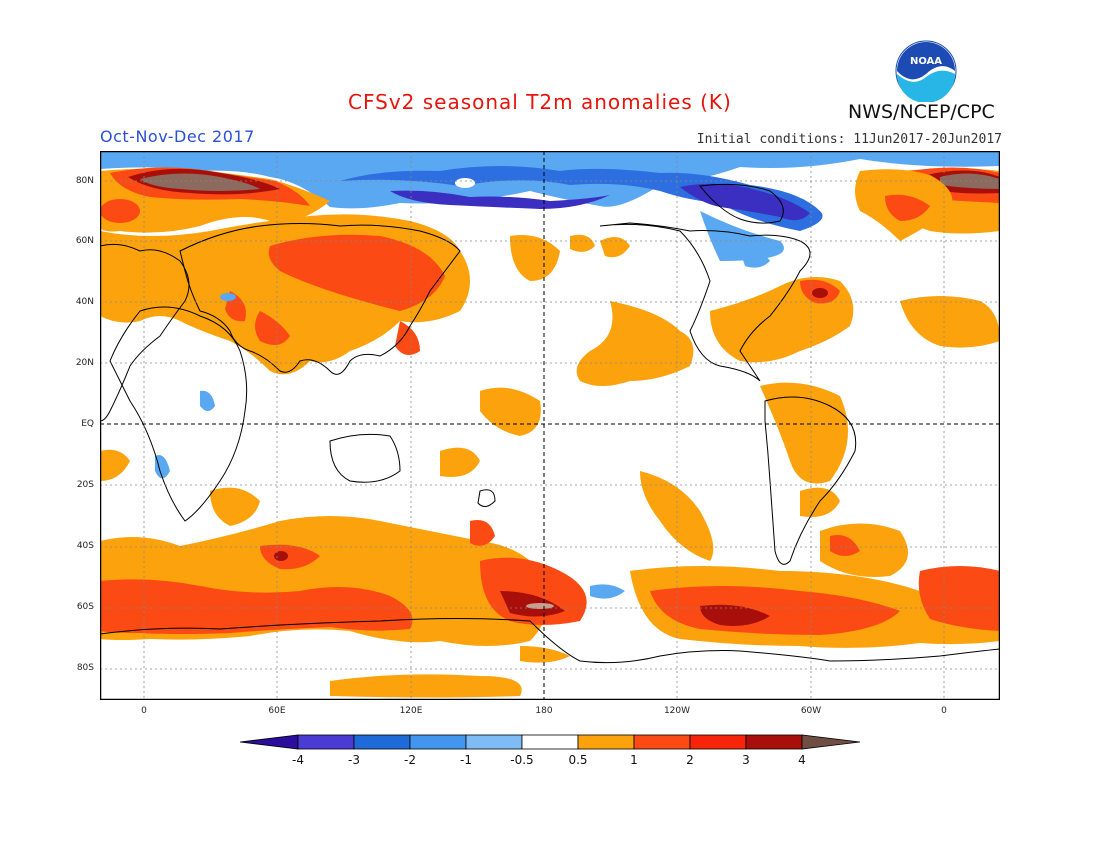 The image size is (1100, 850). Describe the element at coordinates (84, 363) in the screenshot. I see `lat-label-20n: 20N` at that location.